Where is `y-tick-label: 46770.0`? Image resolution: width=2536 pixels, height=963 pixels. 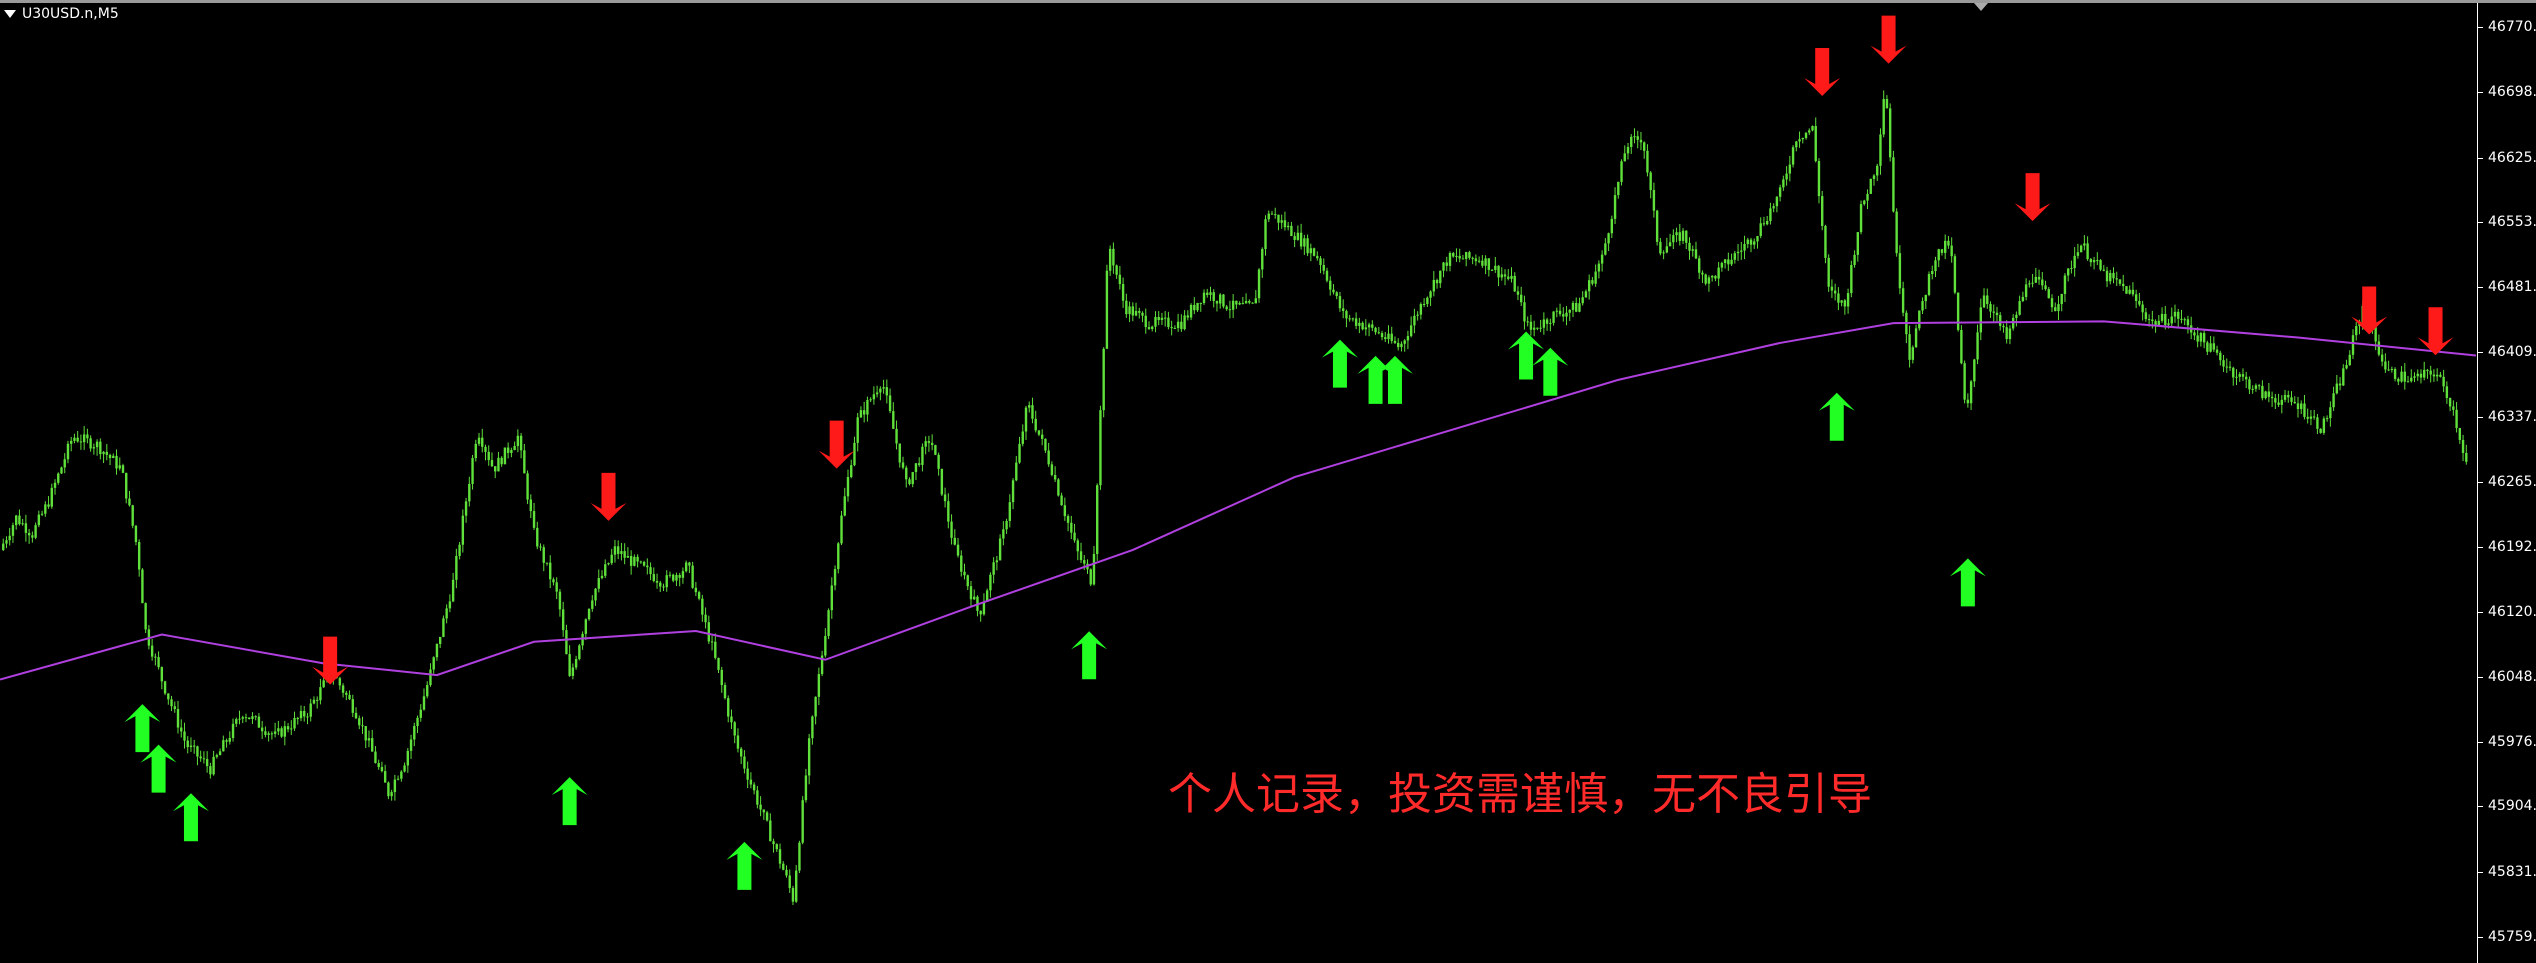
y-tick-label: 46770.0 is located at coordinates (2512, 27).